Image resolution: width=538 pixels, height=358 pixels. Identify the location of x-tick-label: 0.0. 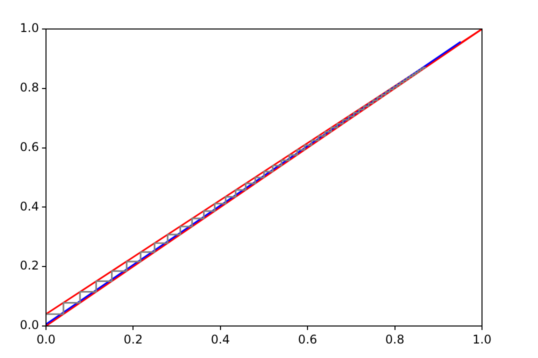
(46, 339).